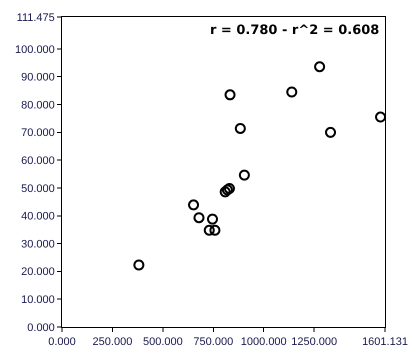 The height and width of the screenshot is (360, 420). What do you see at coordinates (38, 272) in the screenshot?
I see `y-tick-label: 20.000` at bounding box center [38, 272].